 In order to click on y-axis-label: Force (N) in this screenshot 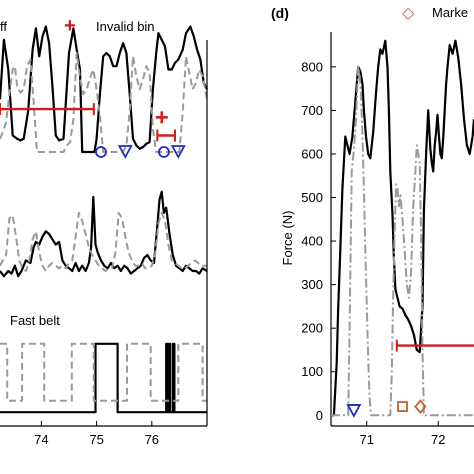, I will do `click(287, 238)`.